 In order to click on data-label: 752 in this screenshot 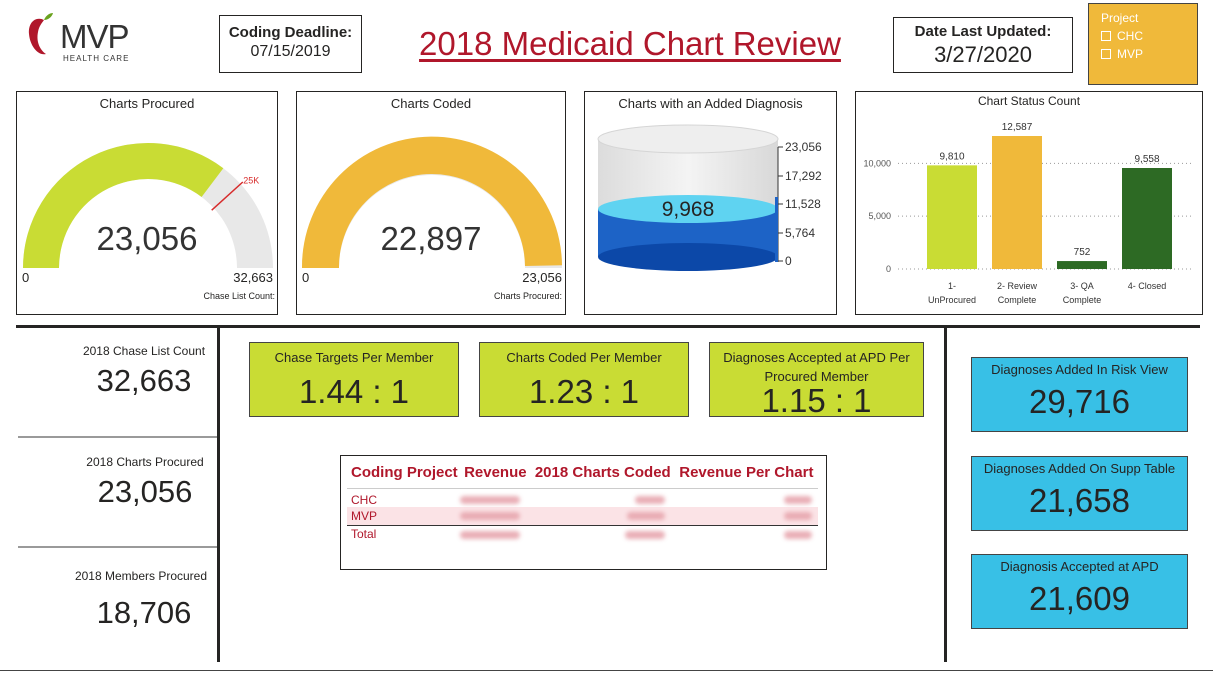, I will do `click(1082, 252)`.